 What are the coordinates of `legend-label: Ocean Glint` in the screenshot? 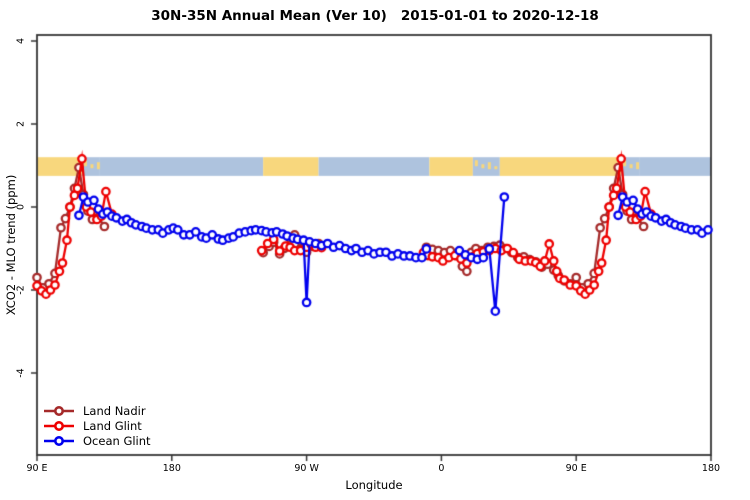 It's located at (117, 440).